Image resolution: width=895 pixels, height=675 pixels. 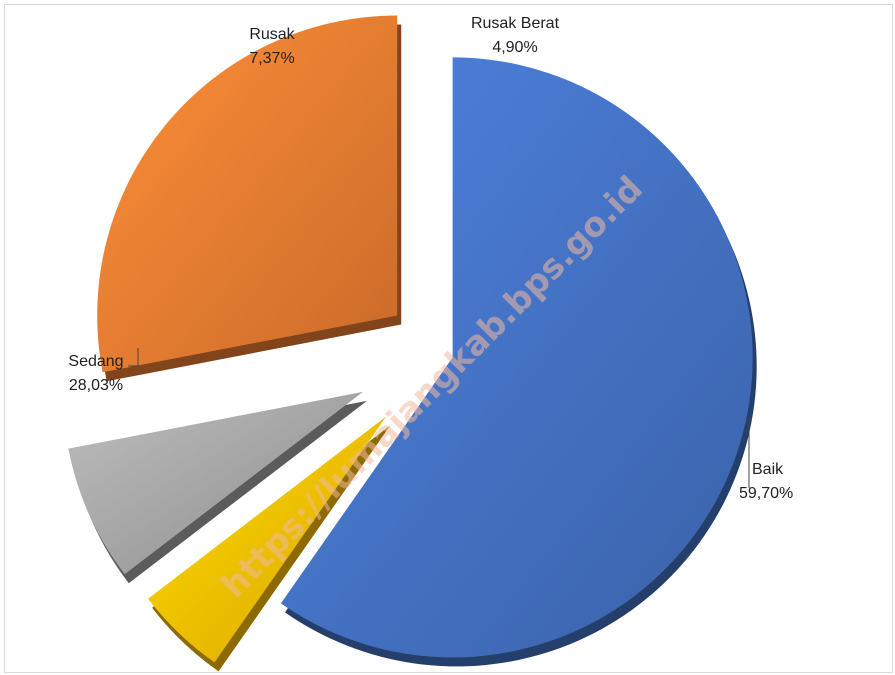 I want to click on slice-label: Rusak Berat, so click(x=515, y=23).